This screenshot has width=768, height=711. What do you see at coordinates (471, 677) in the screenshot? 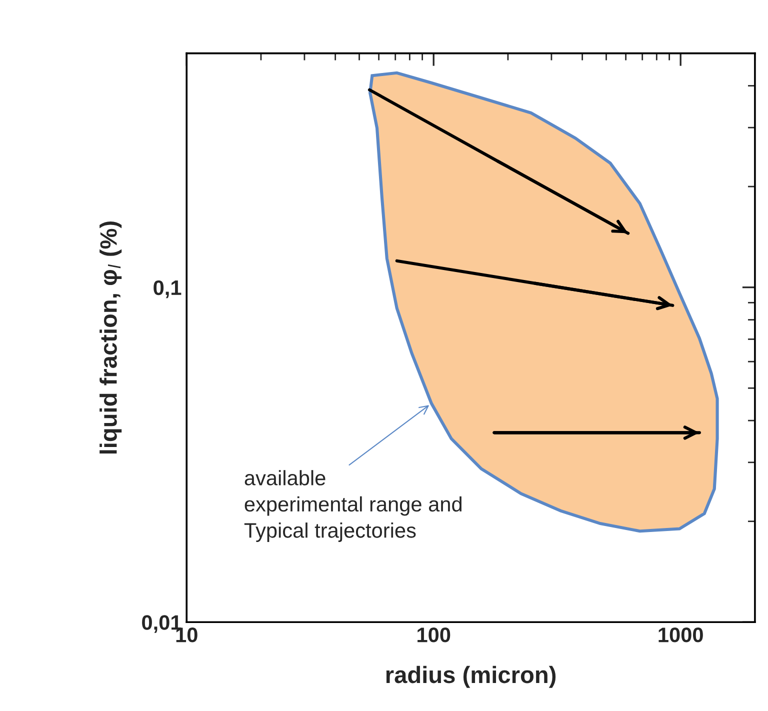
I see `x-axis-title: radius (micron)` at bounding box center [471, 677].